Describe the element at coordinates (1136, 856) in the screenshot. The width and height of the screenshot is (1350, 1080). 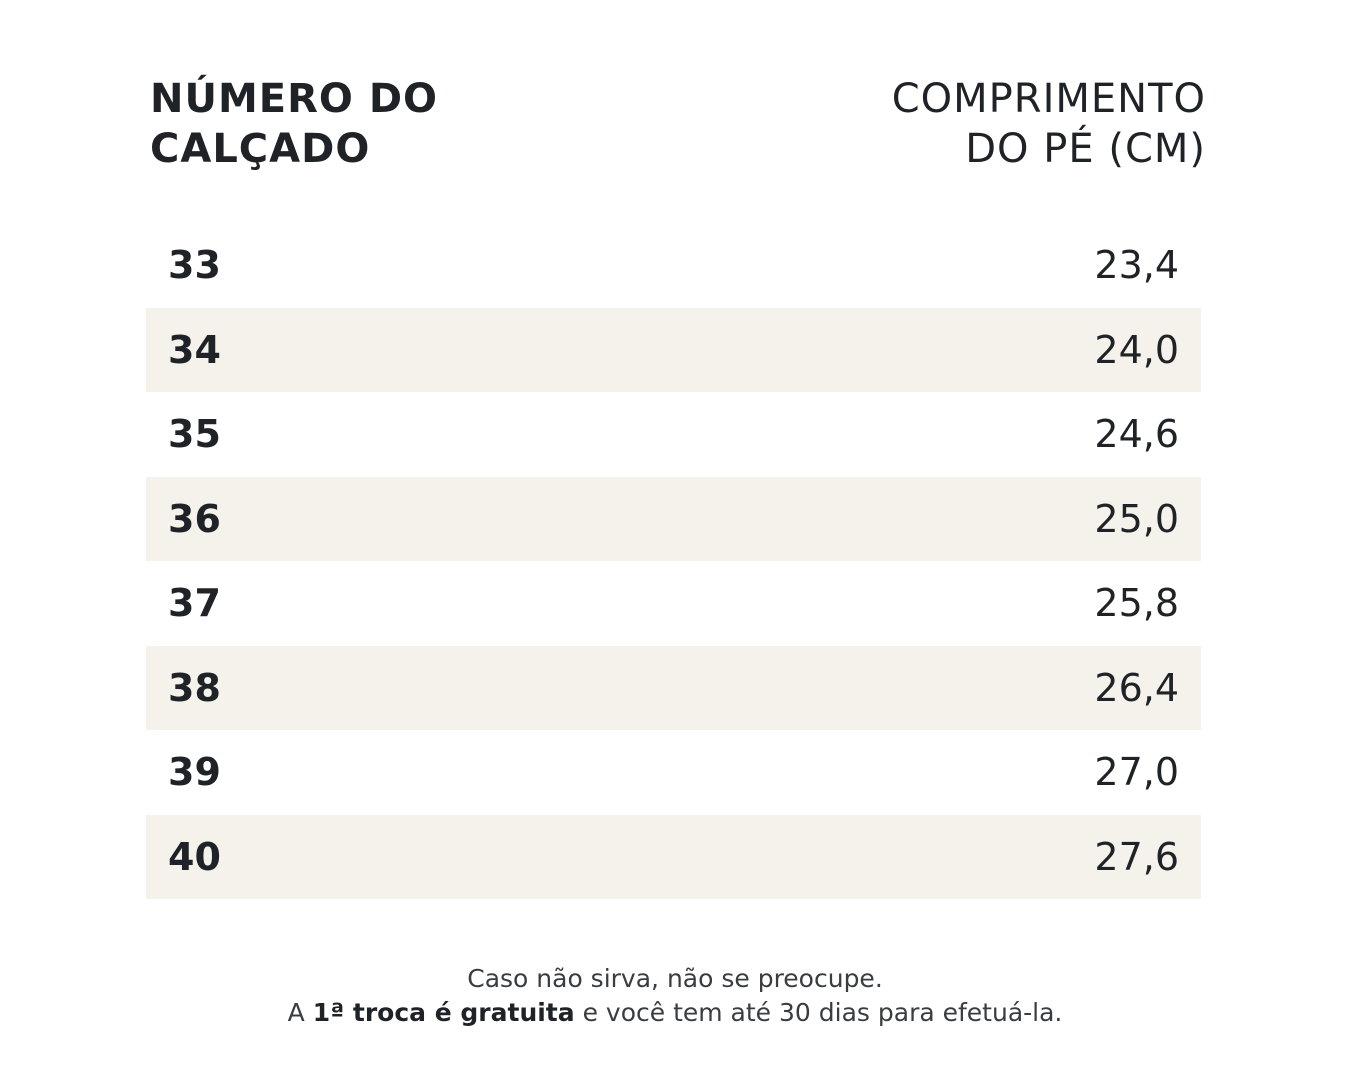
I see `foot-length: 27,6` at that location.